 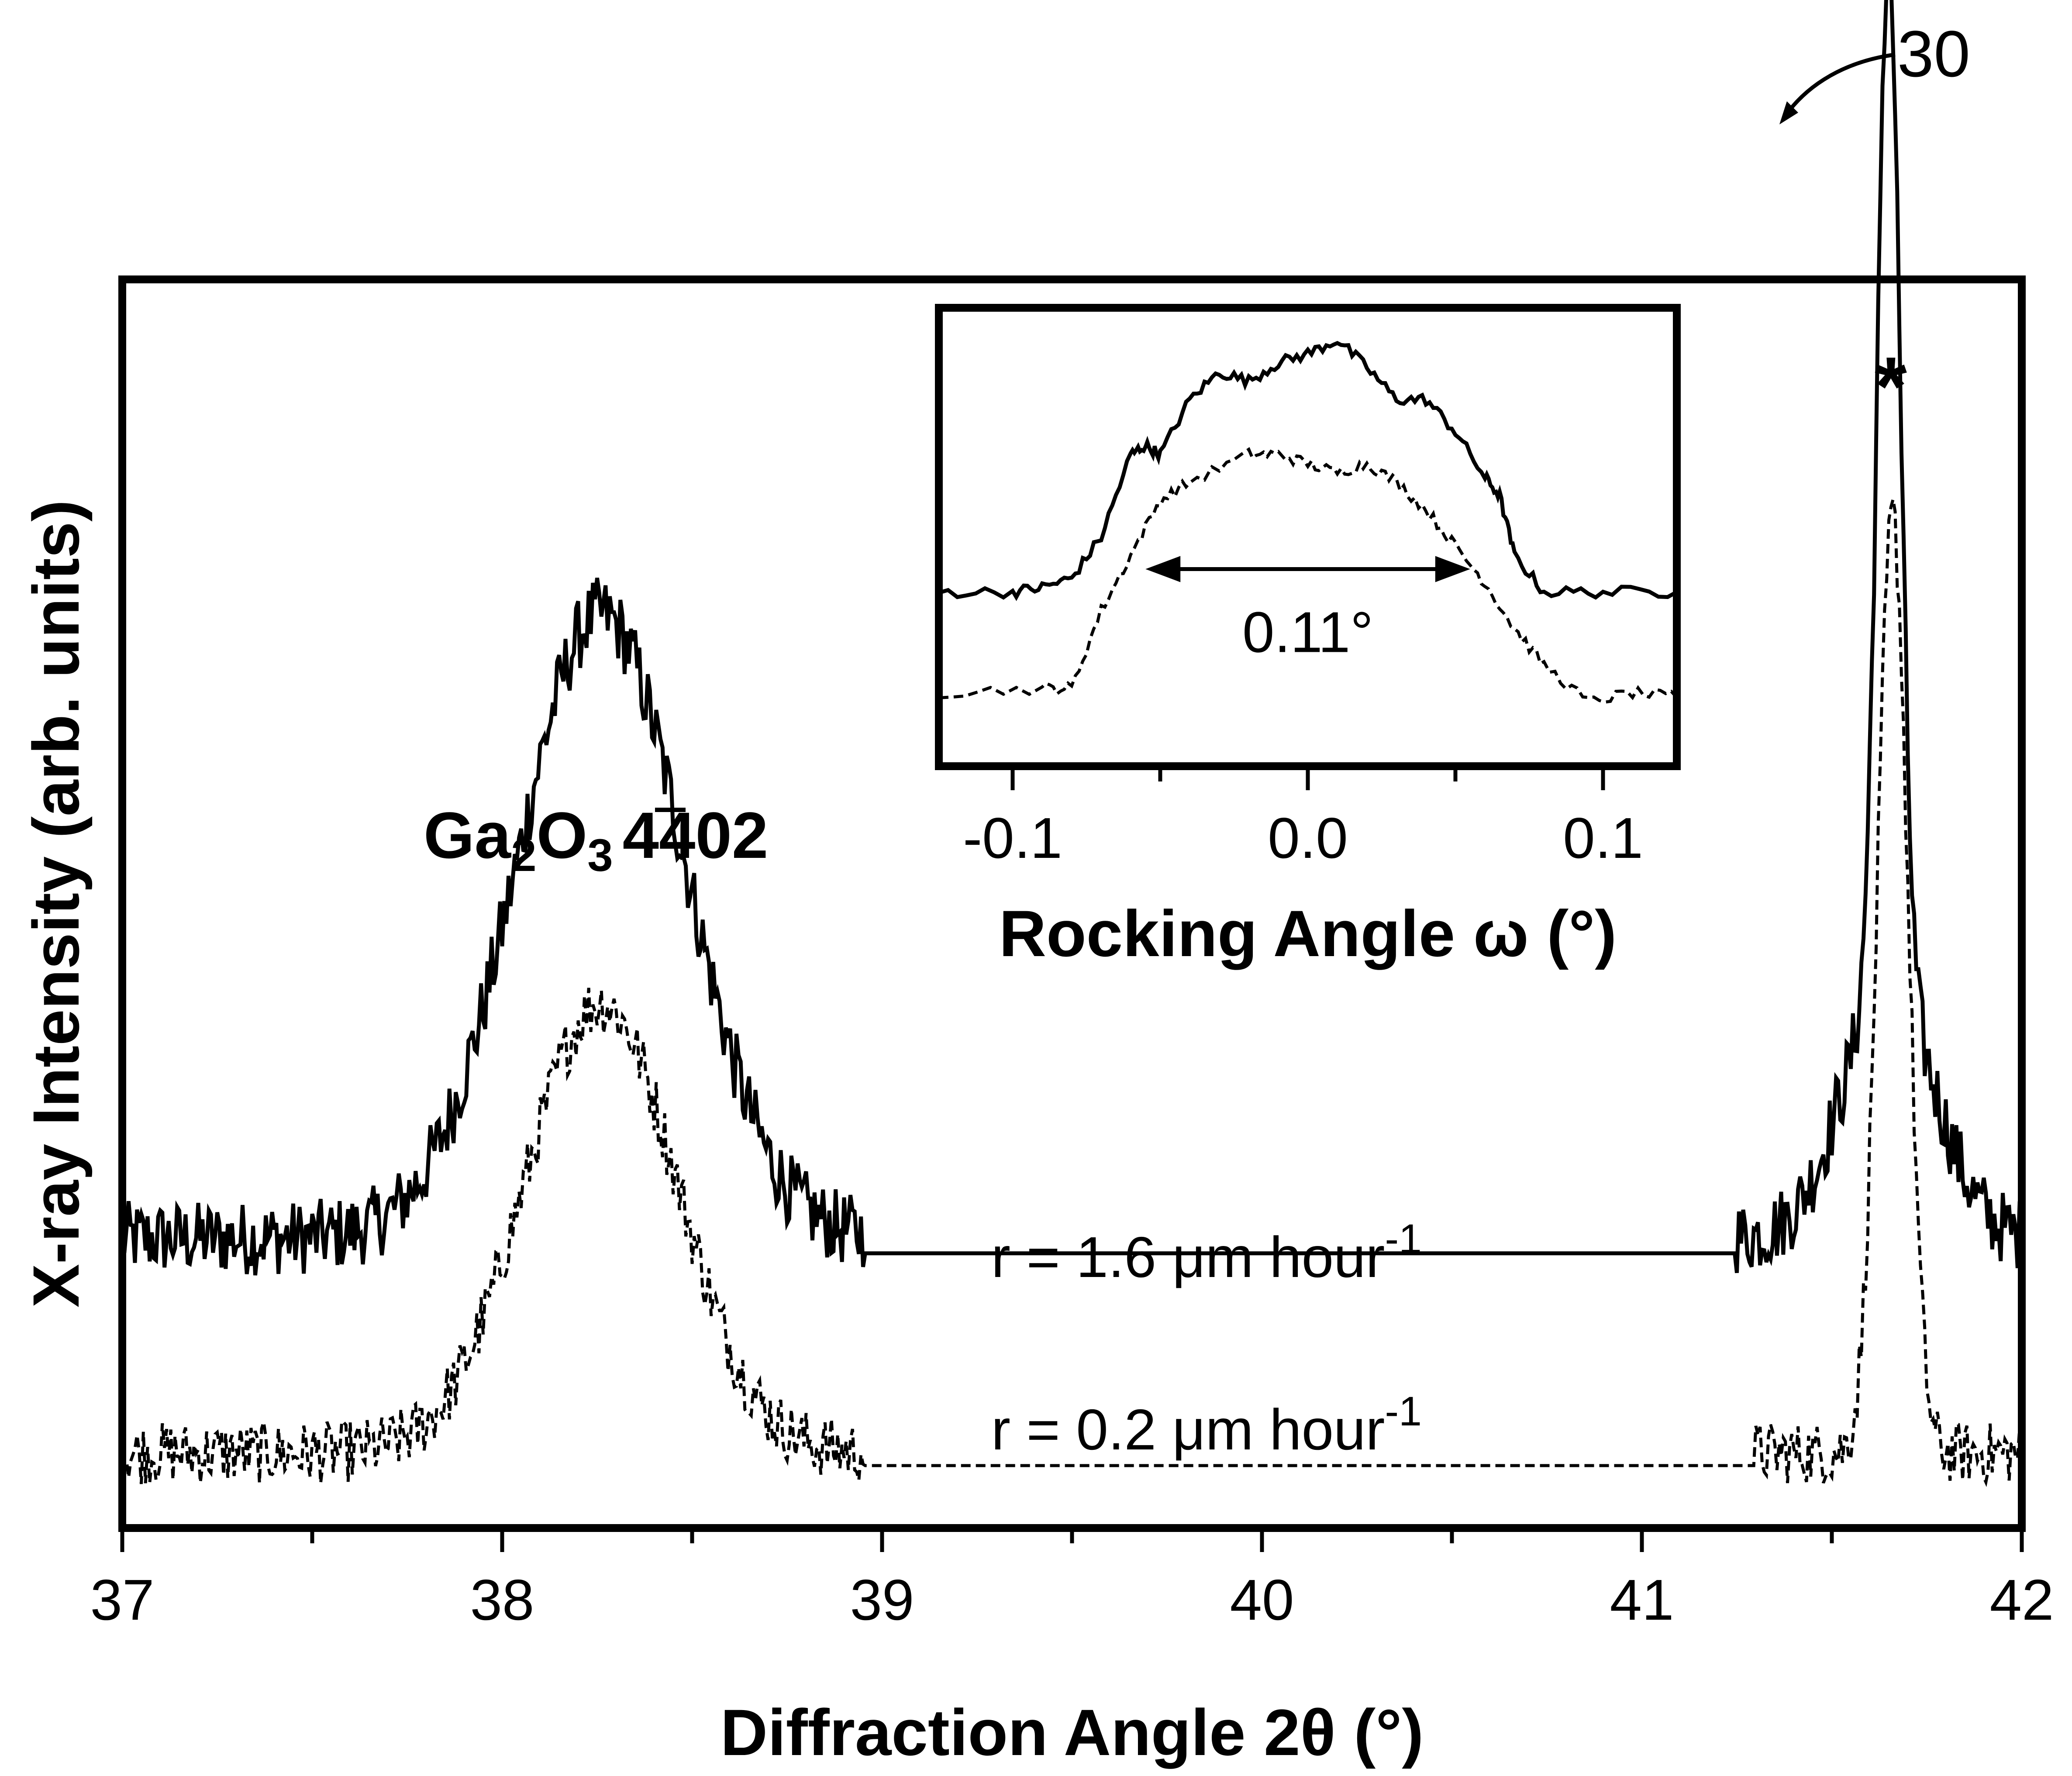 I want to click on fwhm-arrowhead-left, so click(x=1163, y=569).